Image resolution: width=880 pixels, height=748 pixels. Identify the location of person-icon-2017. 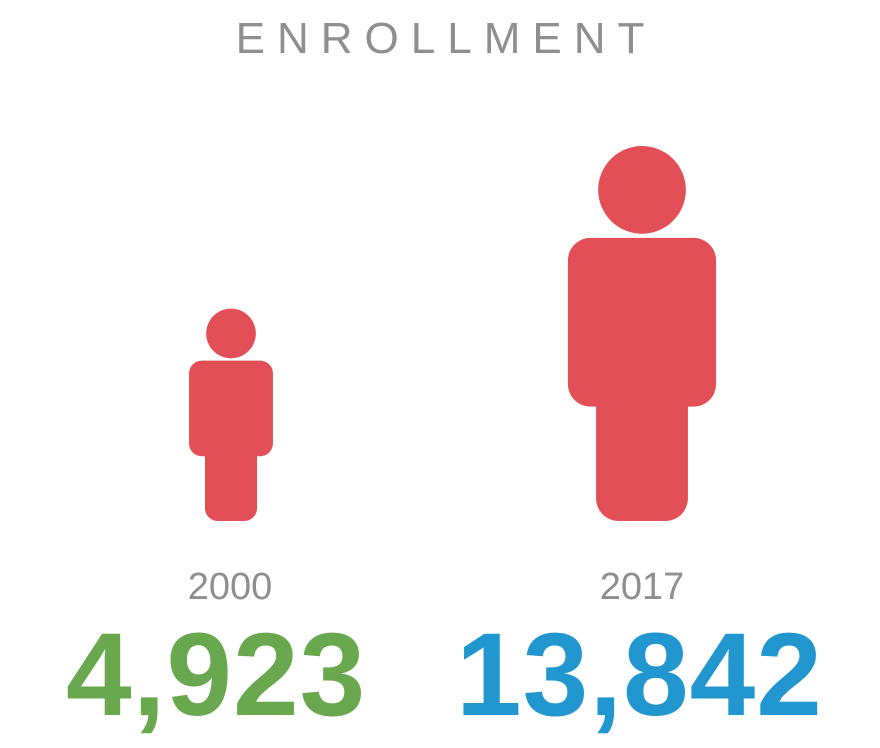
(642, 333).